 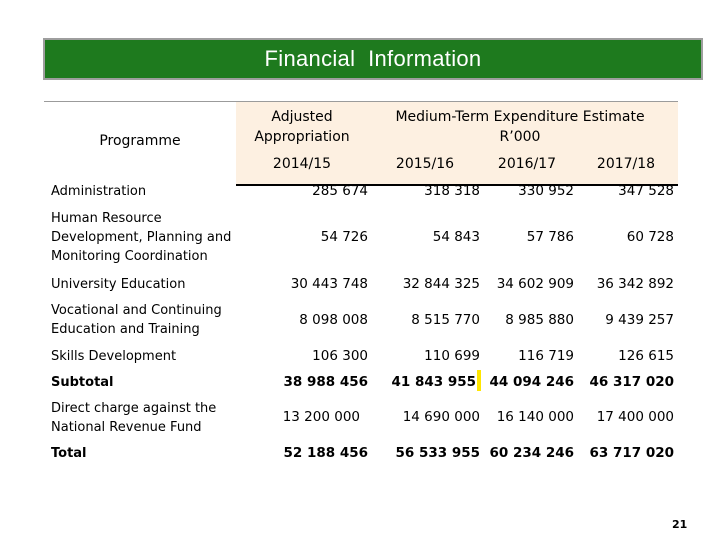 What do you see at coordinates (626, 164) in the screenshot?
I see `header-year-2017: 2017/18` at bounding box center [626, 164].